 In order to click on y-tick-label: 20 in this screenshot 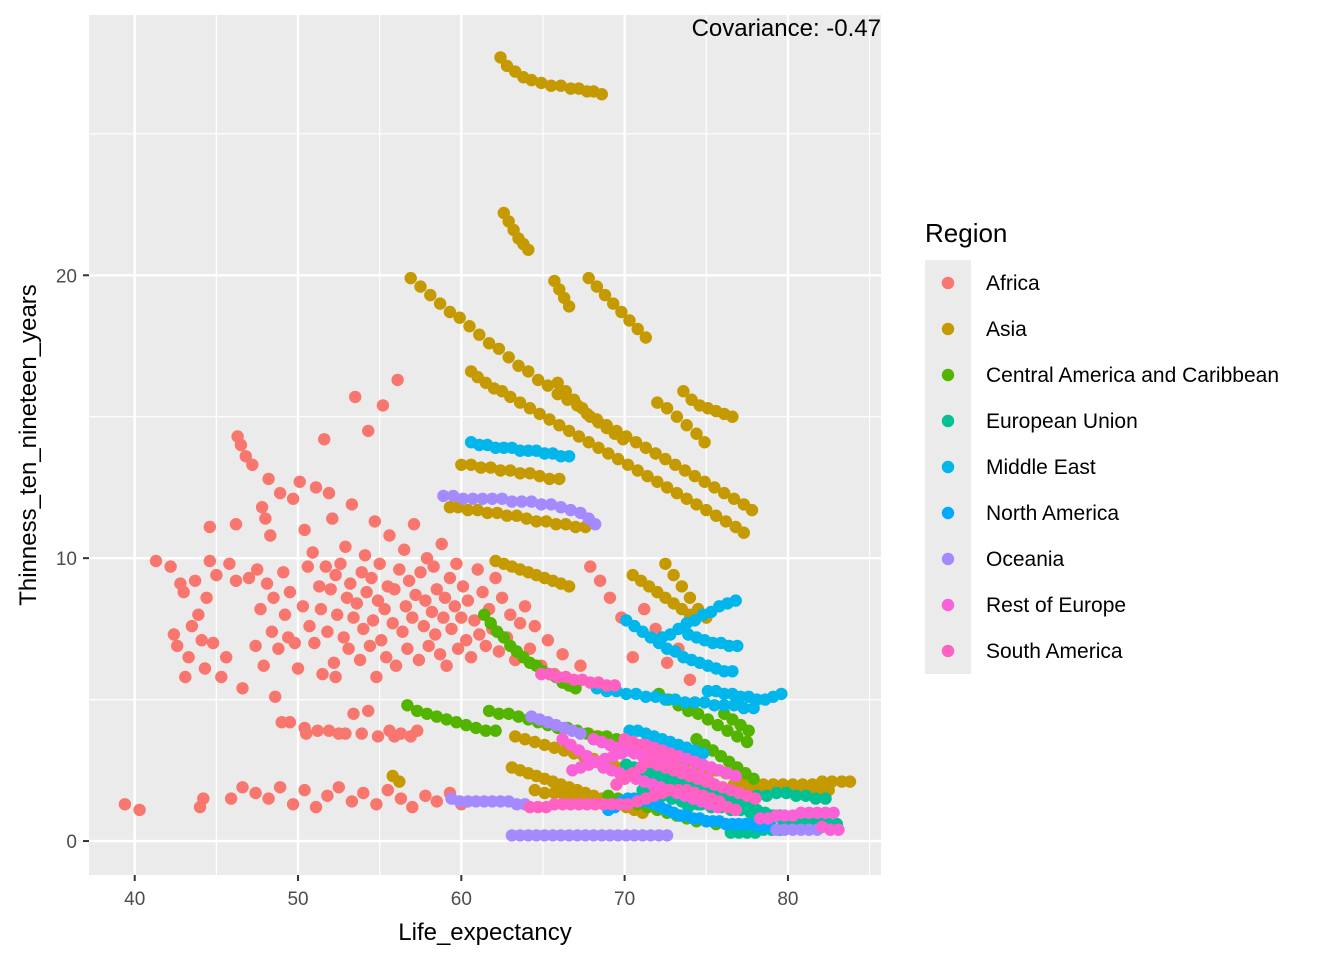, I will do `click(66, 276)`.